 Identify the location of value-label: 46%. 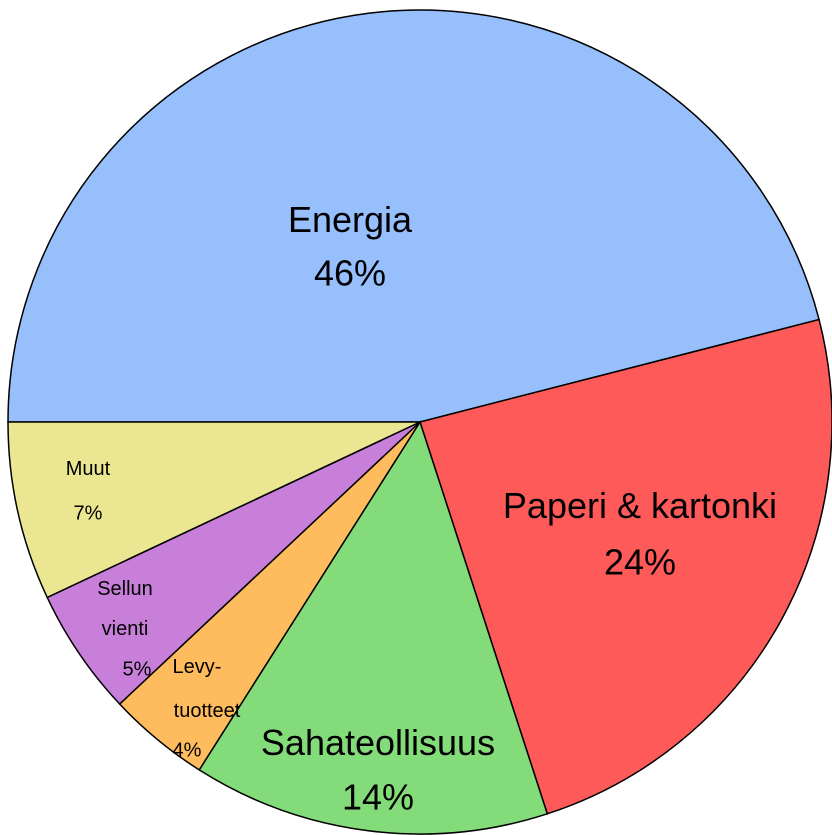
(350, 273).